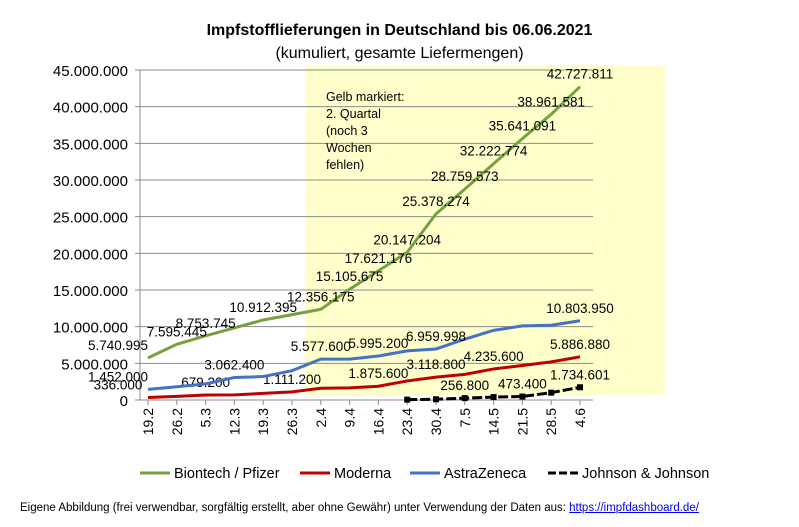 The height and width of the screenshot is (527, 799). I want to click on data-label: 3.062.400, so click(234, 365).